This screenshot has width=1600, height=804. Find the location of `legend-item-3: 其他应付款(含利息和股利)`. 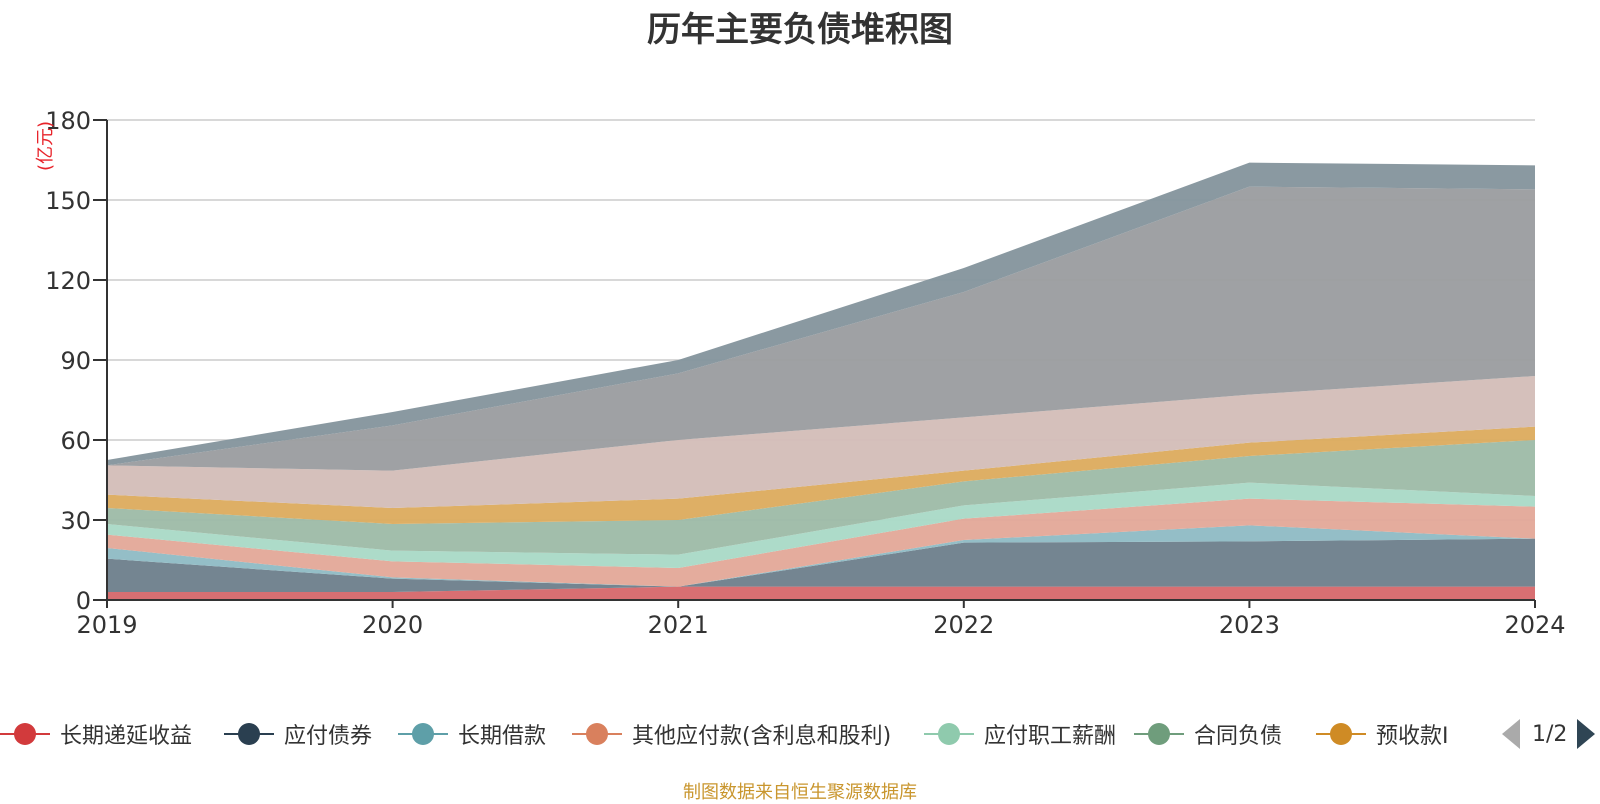

legend-item-3: 其他应付款(含利息和股利) is located at coordinates (731, 734).